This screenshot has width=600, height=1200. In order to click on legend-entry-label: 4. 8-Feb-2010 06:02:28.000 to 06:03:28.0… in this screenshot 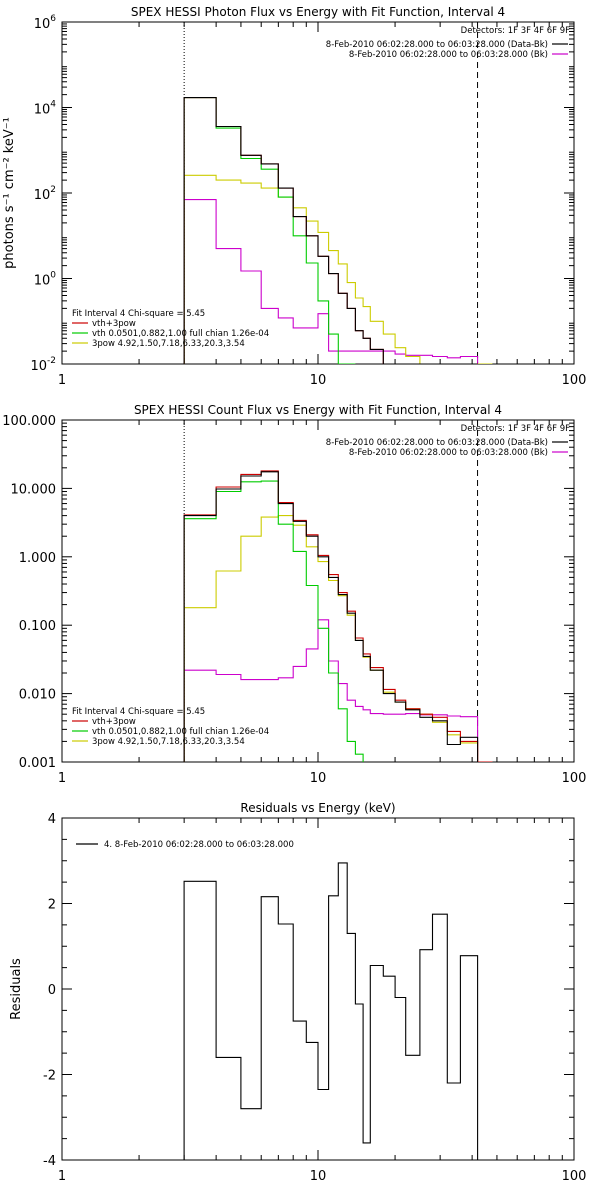, I will do `click(199, 845)`.